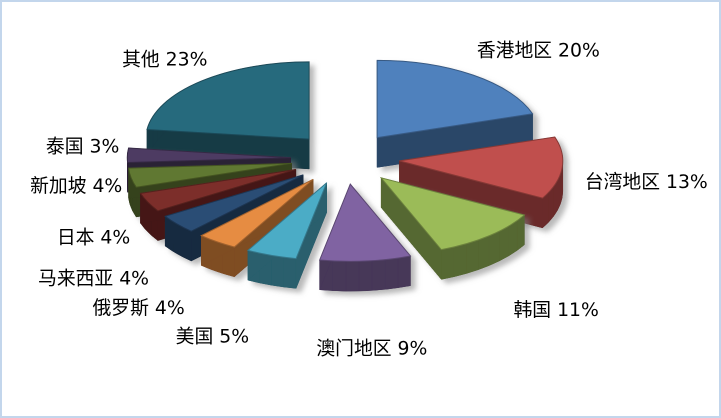 This screenshot has height=418, width=721. What do you see at coordinates (139, 308) in the screenshot?
I see `slice-label-6: 俄罗斯 4%` at bounding box center [139, 308].